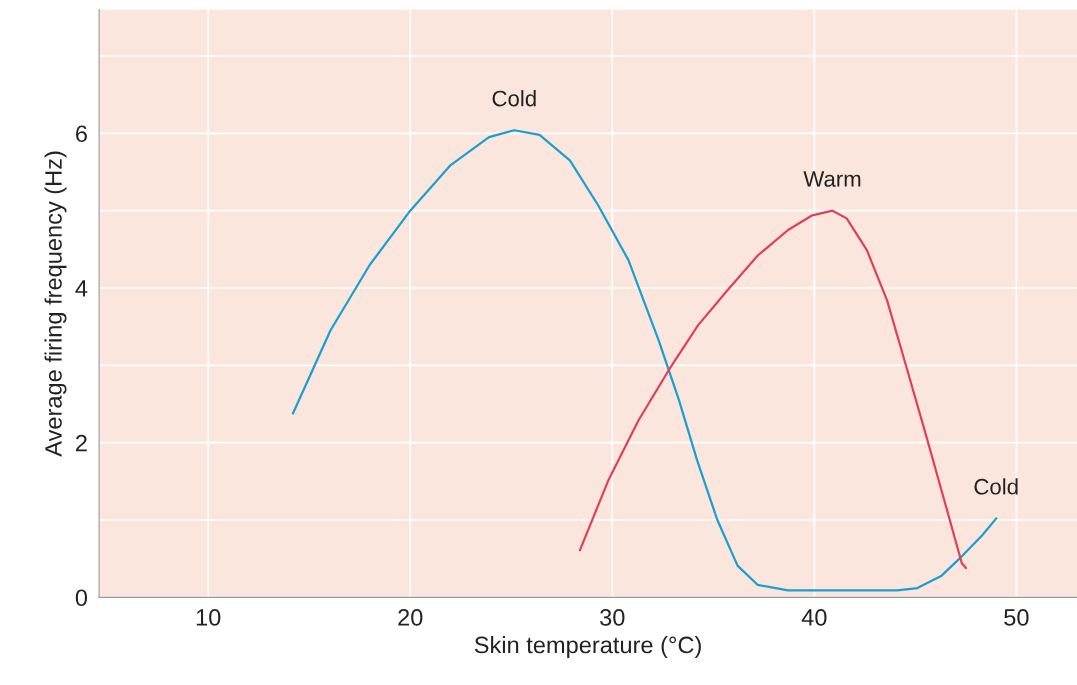 This screenshot has height=685, width=1077. Describe the element at coordinates (55, 304) in the screenshot. I see `y-axis-title: Average firing frequency (Hz)` at that location.